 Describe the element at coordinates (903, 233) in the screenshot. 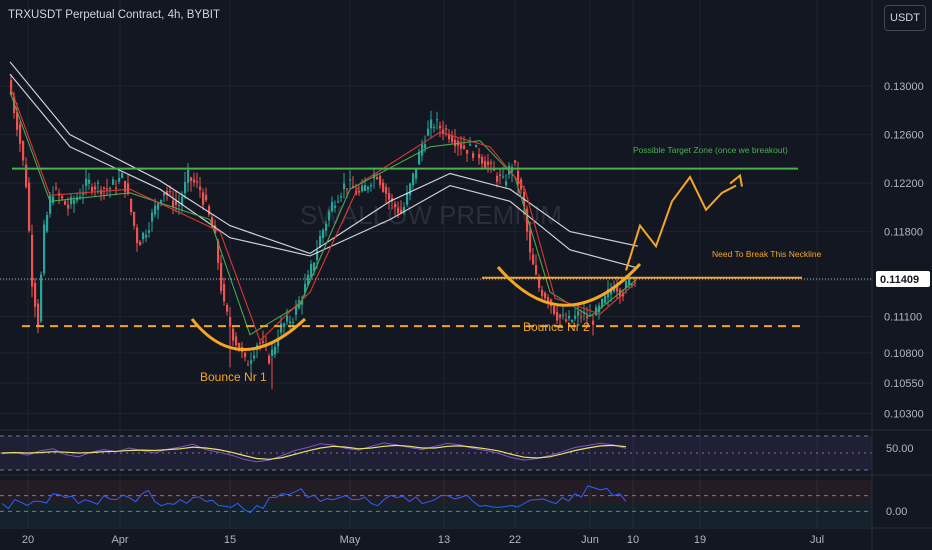

I see `price-tick-label: 0.11800` at that location.